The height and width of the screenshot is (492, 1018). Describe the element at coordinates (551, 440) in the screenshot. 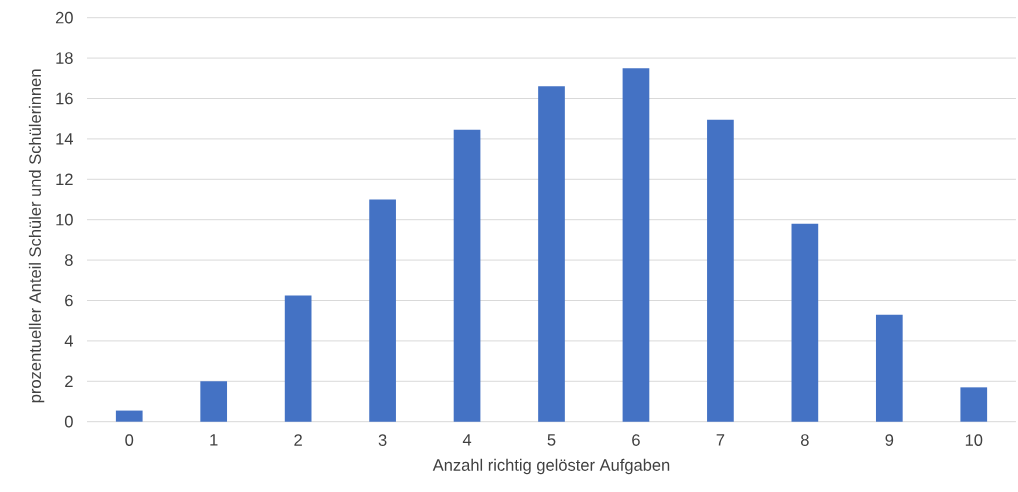

I see `x-tick-label: 5` at that location.